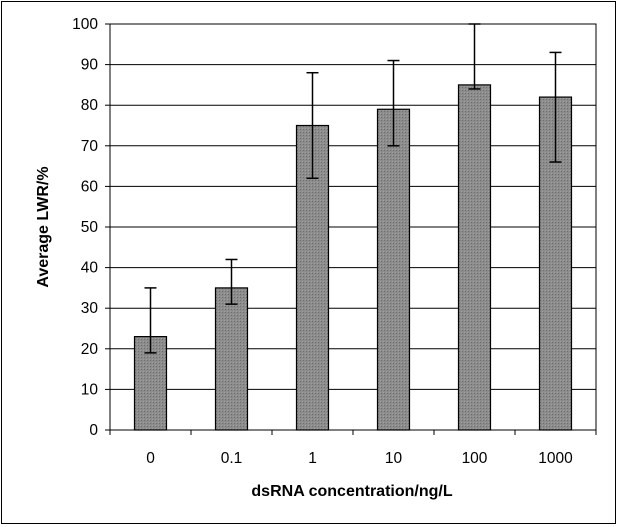  I want to click on y-tick-label: 0, so click(93, 430).